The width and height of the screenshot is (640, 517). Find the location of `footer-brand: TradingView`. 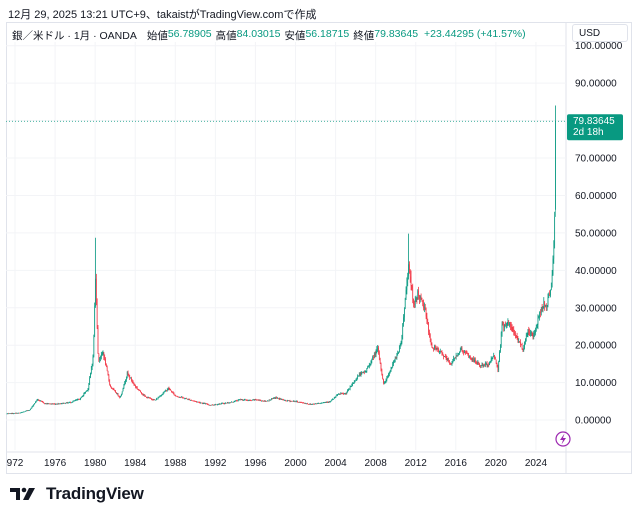

footer-brand: TradingView is located at coordinates (77, 494).